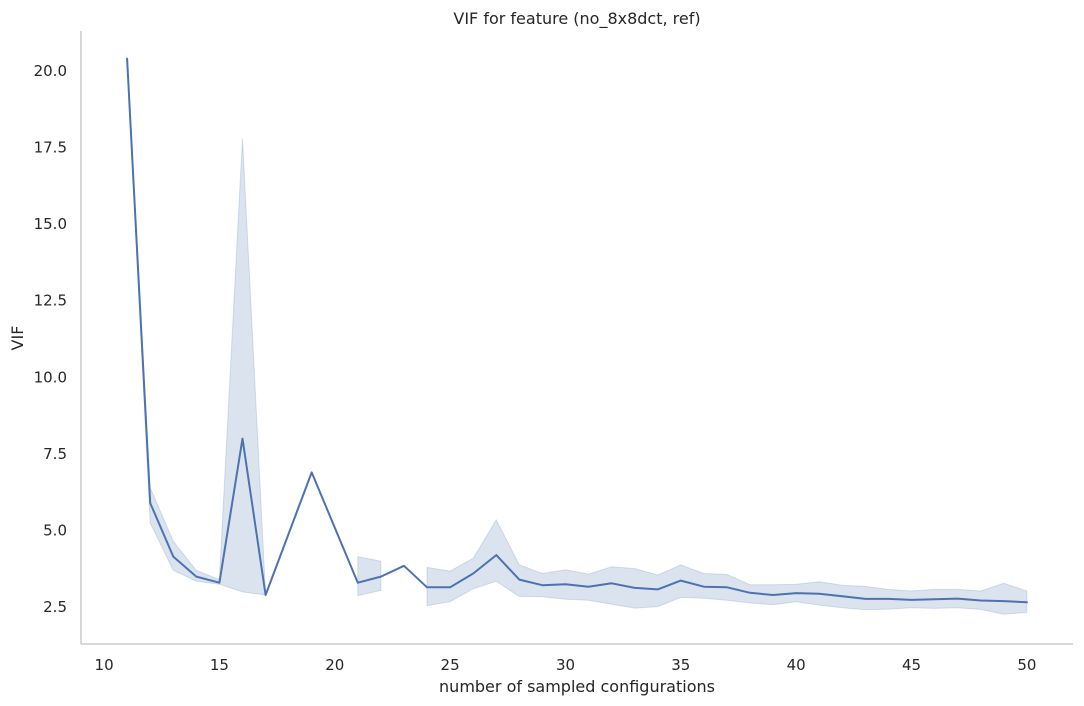  What do you see at coordinates (50, 224) in the screenshot?
I see `y-tick-label: 15.0` at bounding box center [50, 224].